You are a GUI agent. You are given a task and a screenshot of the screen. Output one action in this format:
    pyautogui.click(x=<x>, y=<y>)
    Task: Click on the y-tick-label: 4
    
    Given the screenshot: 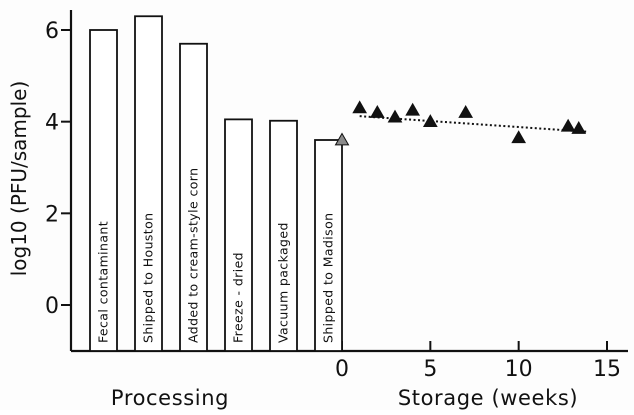 What is the action you would take?
    pyautogui.click(x=52, y=123)
    